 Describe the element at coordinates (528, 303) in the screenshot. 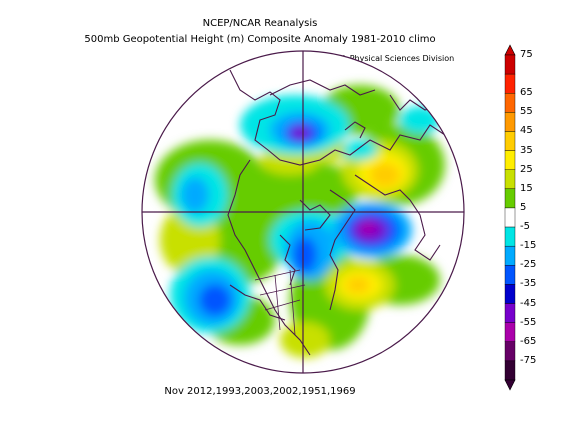

I see `colorbar-tick-label: -45` at that location.